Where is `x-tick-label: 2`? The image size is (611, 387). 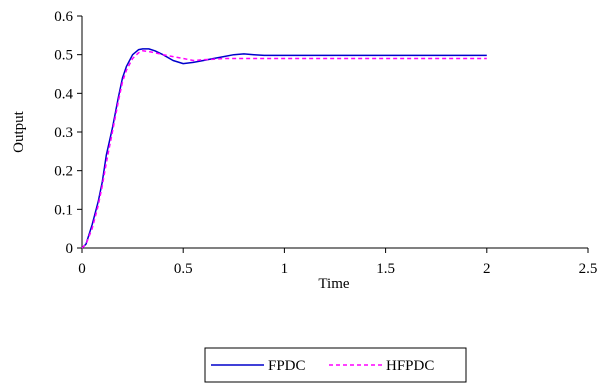
x-tick-label: 2 is located at coordinates (487, 269).